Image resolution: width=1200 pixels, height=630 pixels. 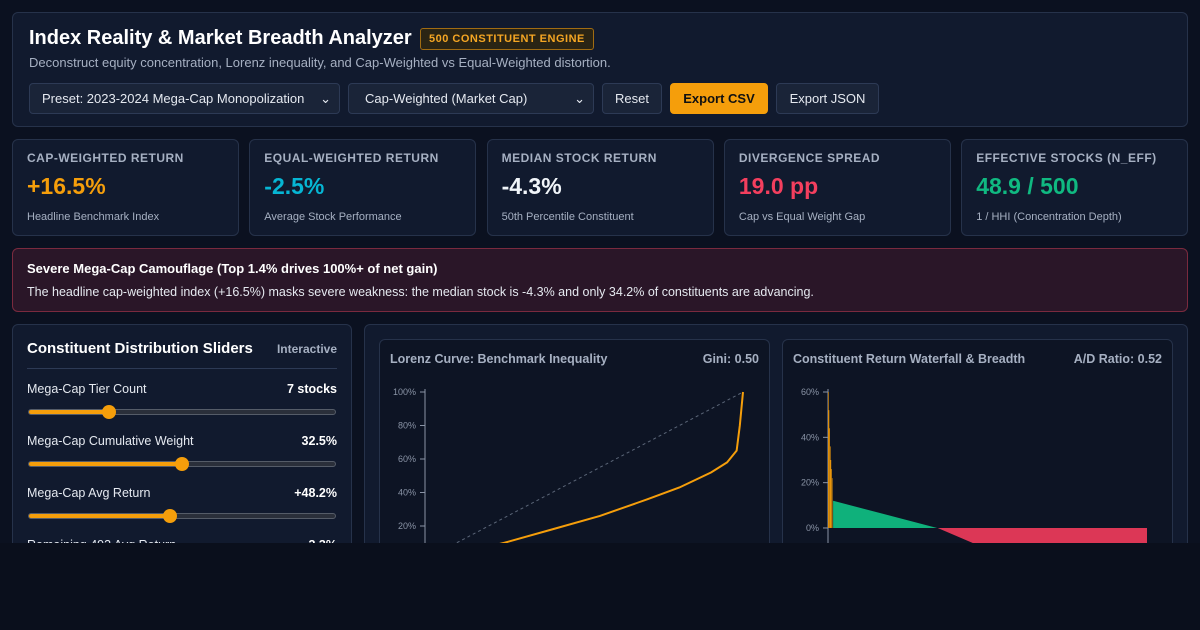 What do you see at coordinates (66, 186) in the screenshot?
I see `kpi-value: +16.5%` at bounding box center [66, 186].